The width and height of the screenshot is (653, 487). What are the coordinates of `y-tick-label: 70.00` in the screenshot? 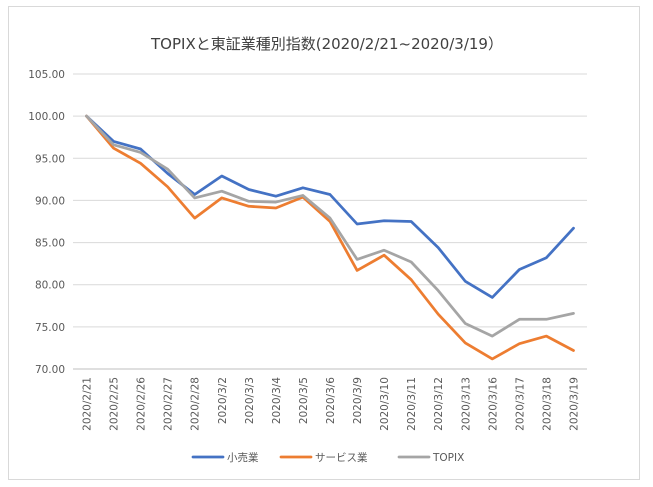 It's located at (50, 370).